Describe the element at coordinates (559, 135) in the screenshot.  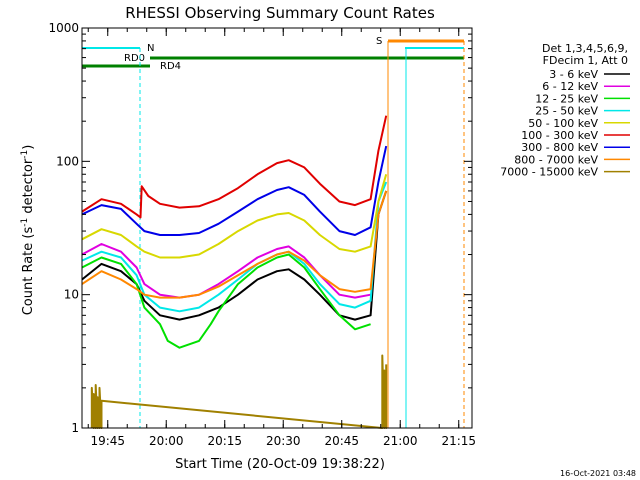
I see `legend-label-5: 100 - 300 keV` at that location.